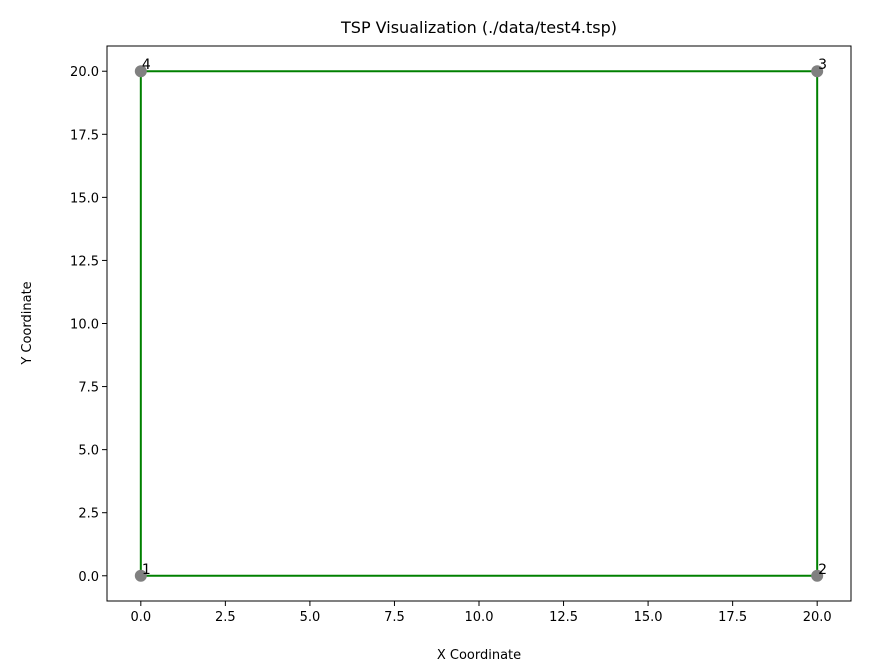 Image resolution: width=878 pixels, height=672 pixels. I want to click on y-tick-label: 2.5, so click(88, 514).